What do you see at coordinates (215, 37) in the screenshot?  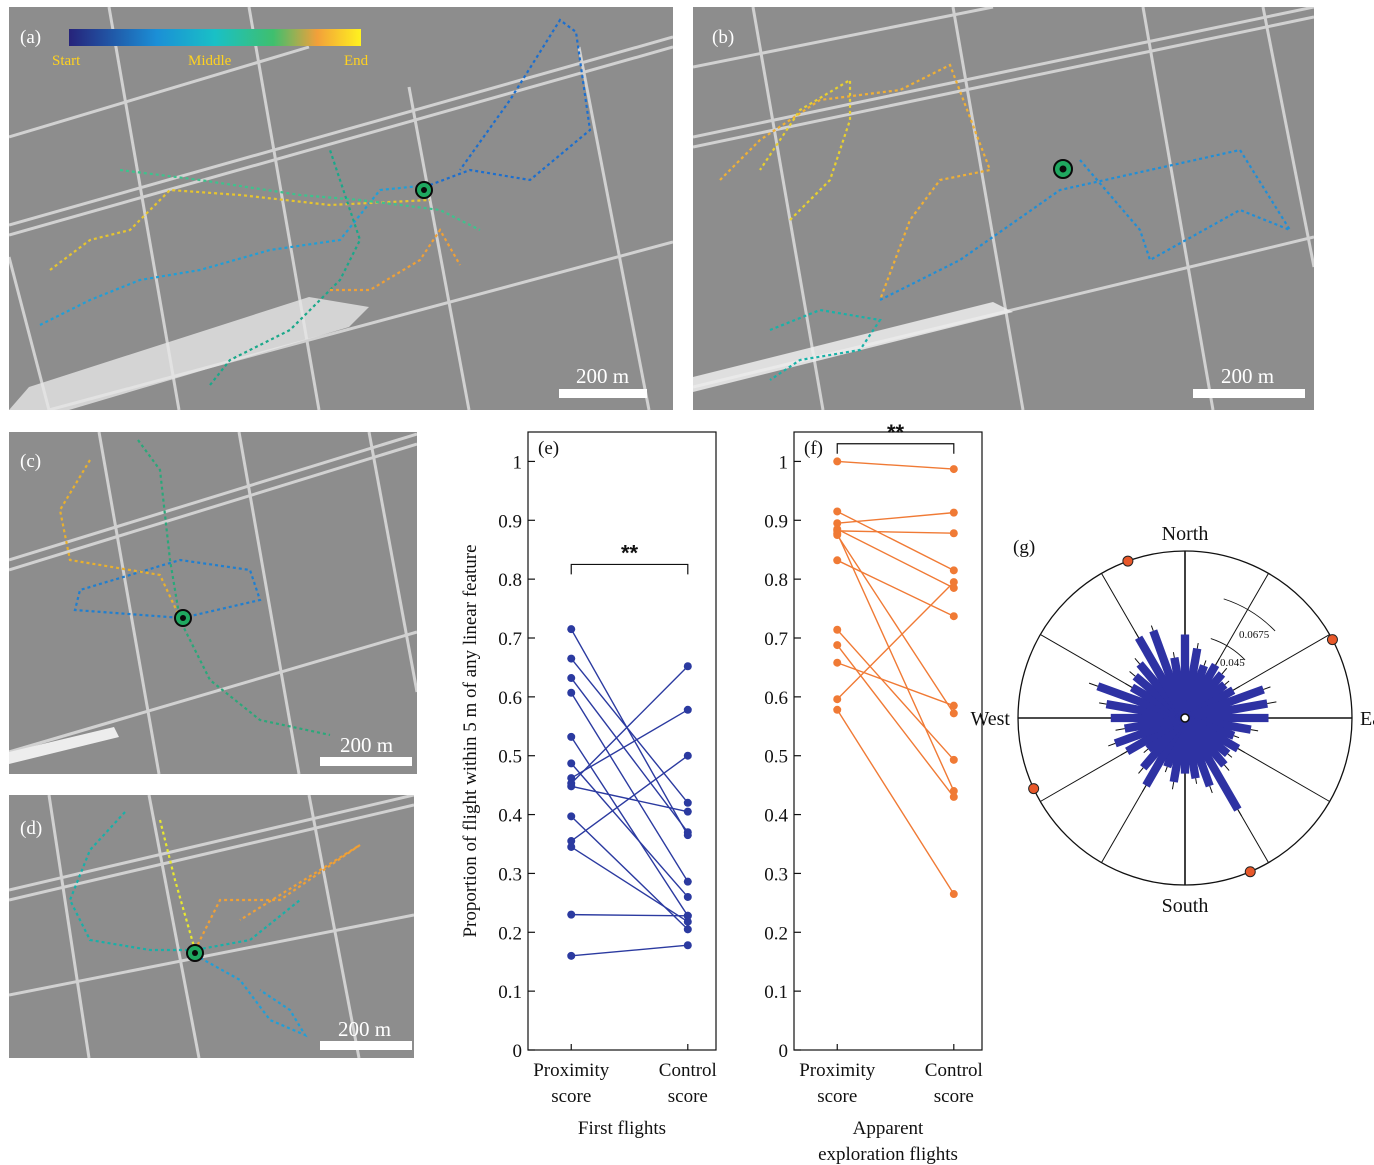 I see `colorbar` at bounding box center [215, 37].